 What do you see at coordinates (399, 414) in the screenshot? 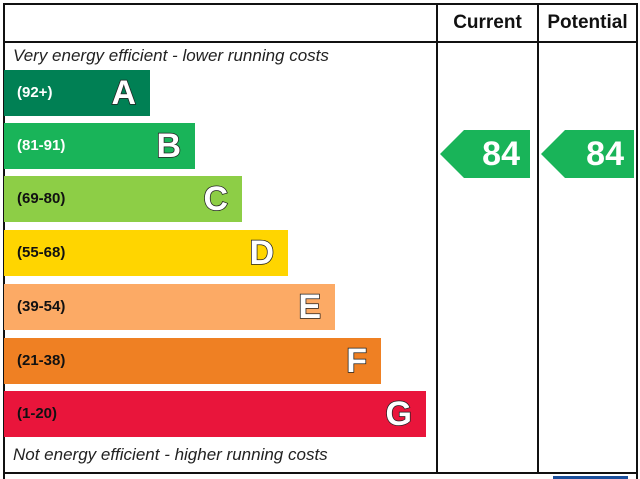
I see `band-letter: G` at bounding box center [399, 414].